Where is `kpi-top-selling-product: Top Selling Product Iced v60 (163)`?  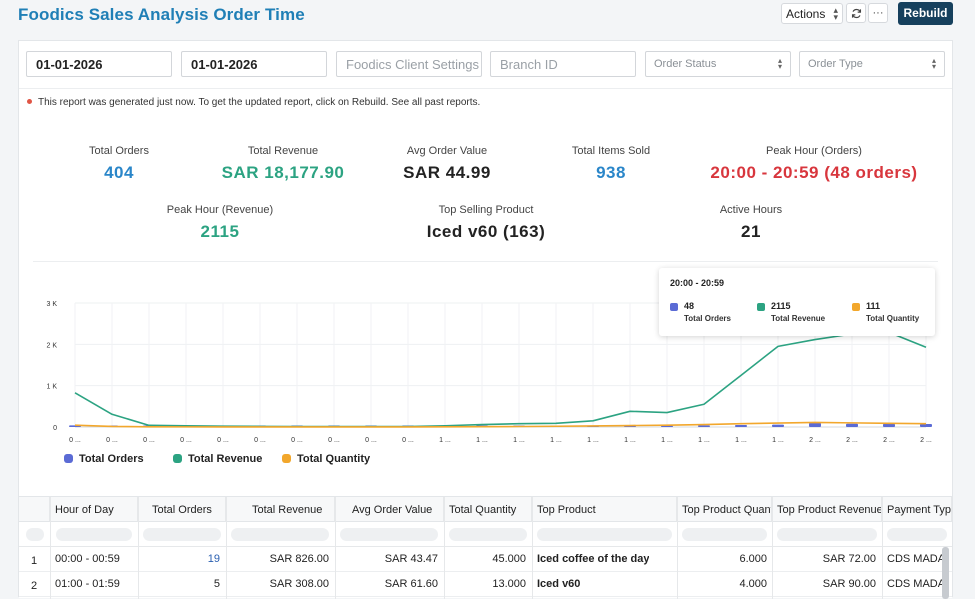
kpi-top-selling-product: Top Selling Product Iced v60 (163) is located at coordinates (486, 223).